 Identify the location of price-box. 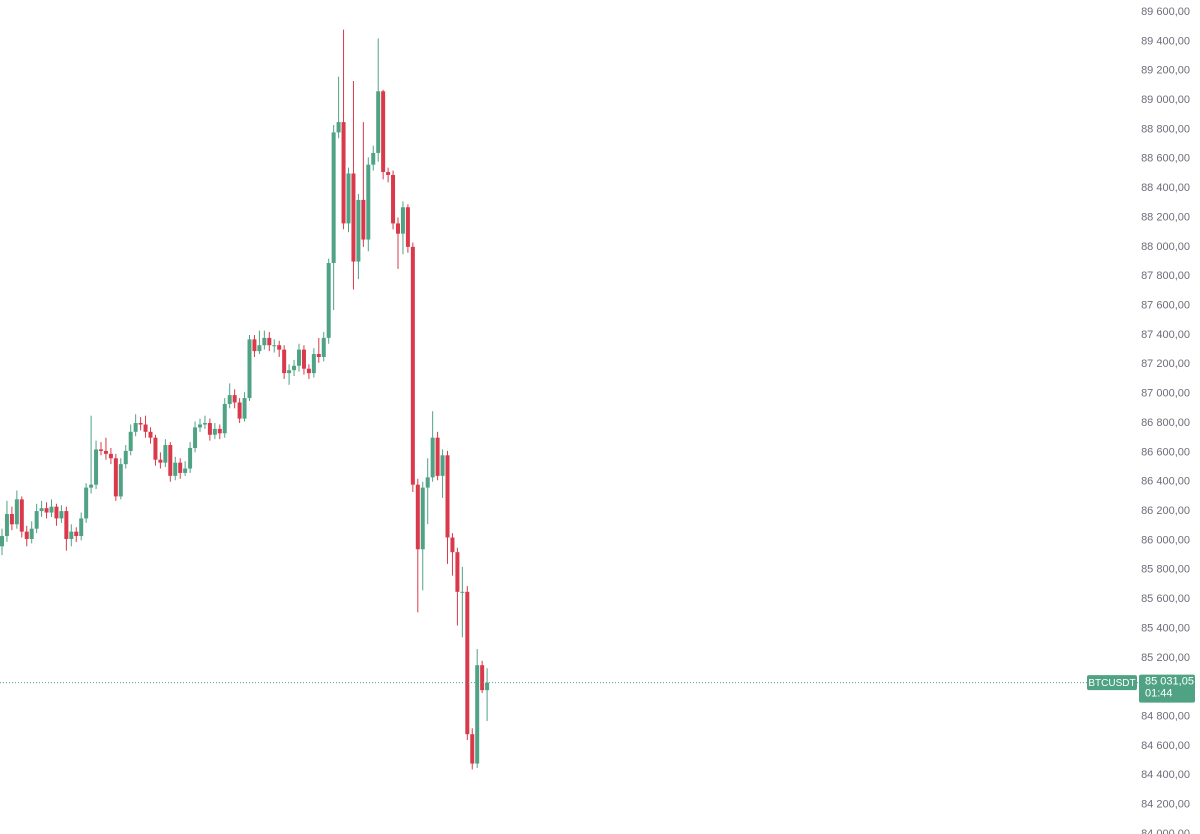
(1167, 688).